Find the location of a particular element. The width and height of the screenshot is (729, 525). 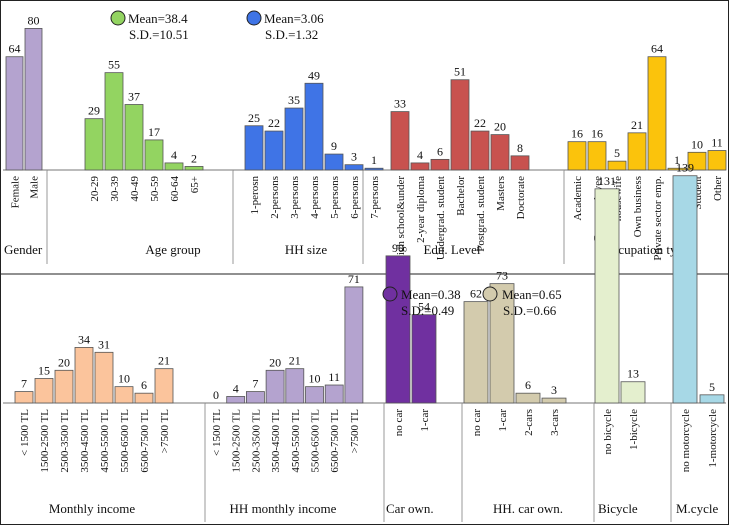

category-label: 60-64 is located at coordinates (175, 189).